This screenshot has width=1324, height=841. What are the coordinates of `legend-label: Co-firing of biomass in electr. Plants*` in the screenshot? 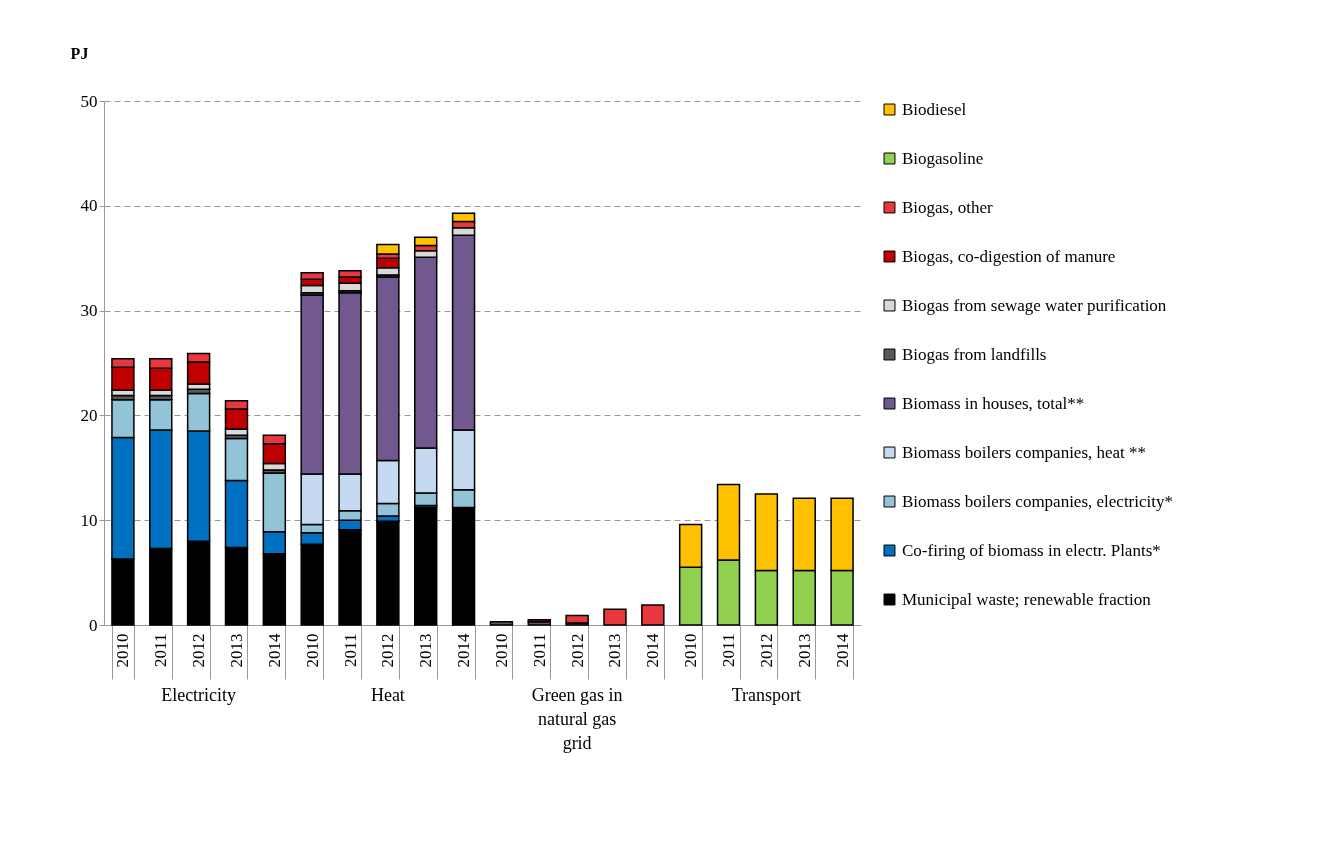 It's located at (1031, 550).